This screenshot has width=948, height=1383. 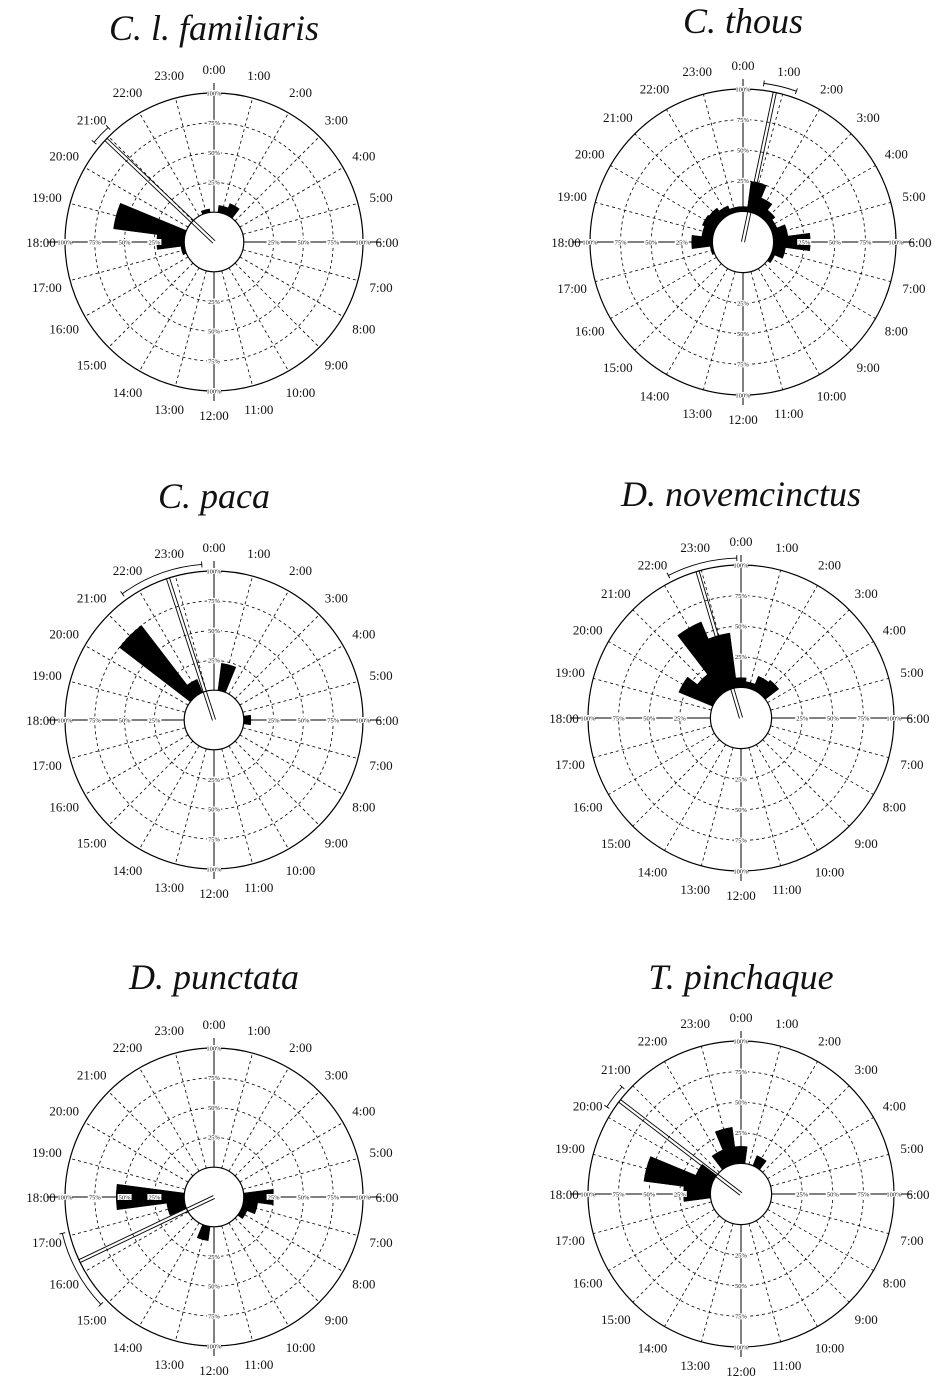 I want to click on mean-vector, so click(x=717, y=645).